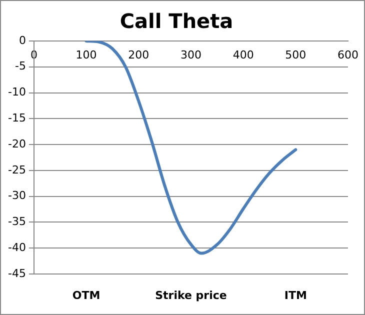 The image size is (365, 315). I want to click on x-tick-label: 600, so click(348, 55).